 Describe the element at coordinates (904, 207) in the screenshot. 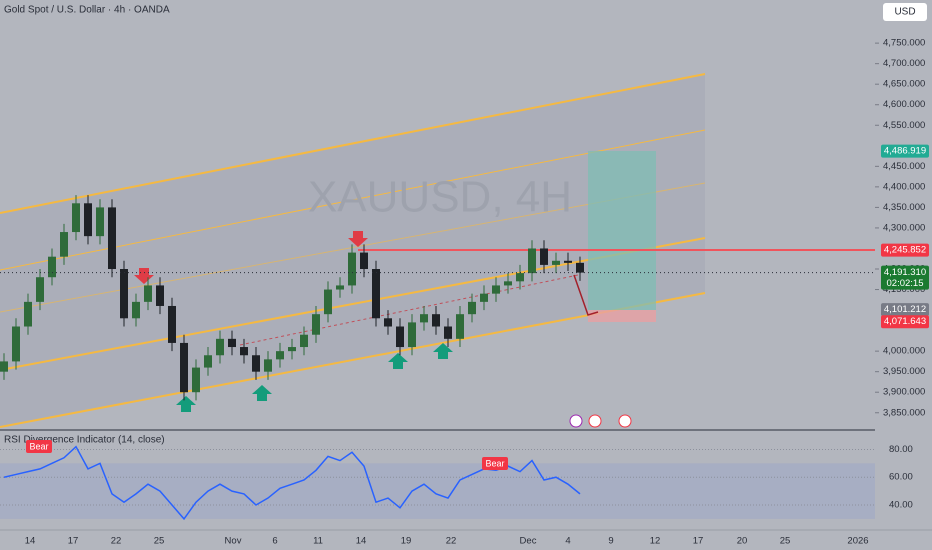

I see `y-tick-label: 4,350.000` at that location.